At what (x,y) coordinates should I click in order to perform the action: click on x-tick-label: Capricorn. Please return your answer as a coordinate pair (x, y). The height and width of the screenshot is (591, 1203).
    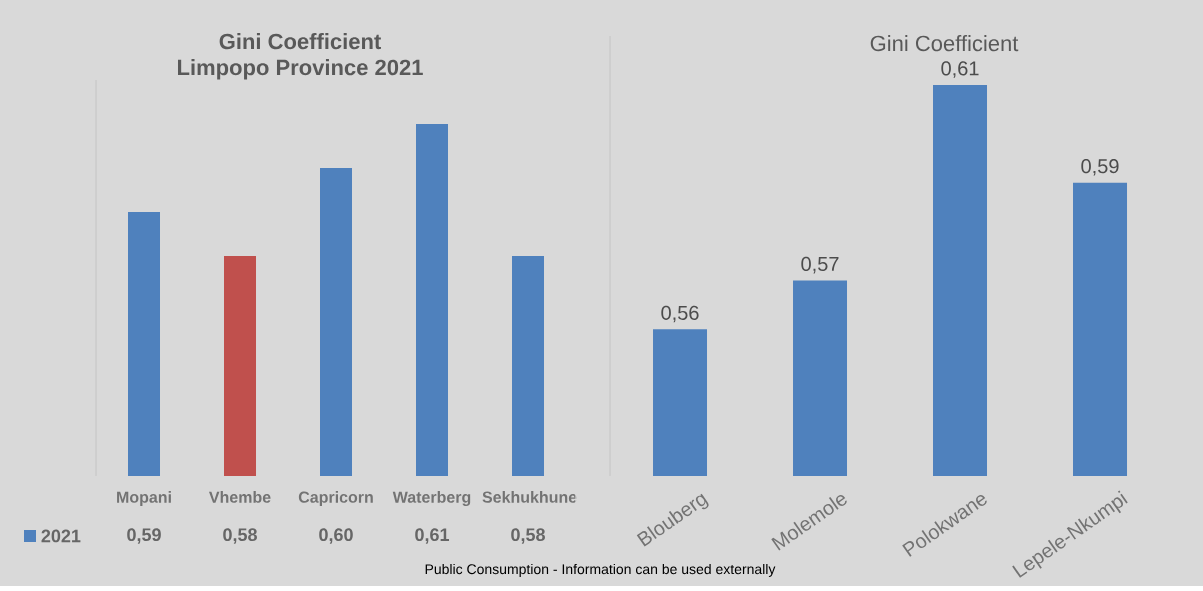
    Looking at the image, I should click on (335, 498).